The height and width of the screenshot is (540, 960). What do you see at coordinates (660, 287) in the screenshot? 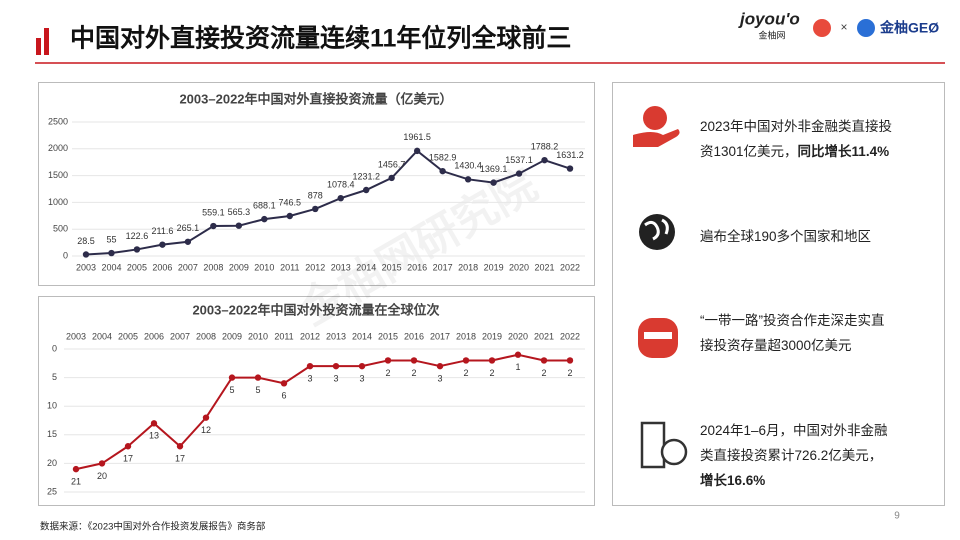
I see `icon` at bounding box center [660, 287].